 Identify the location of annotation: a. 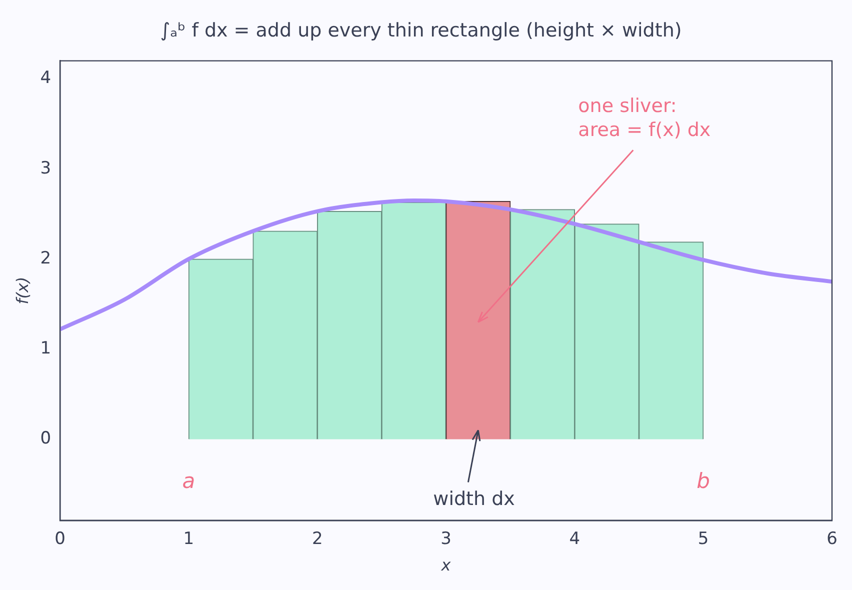
(189, 481).